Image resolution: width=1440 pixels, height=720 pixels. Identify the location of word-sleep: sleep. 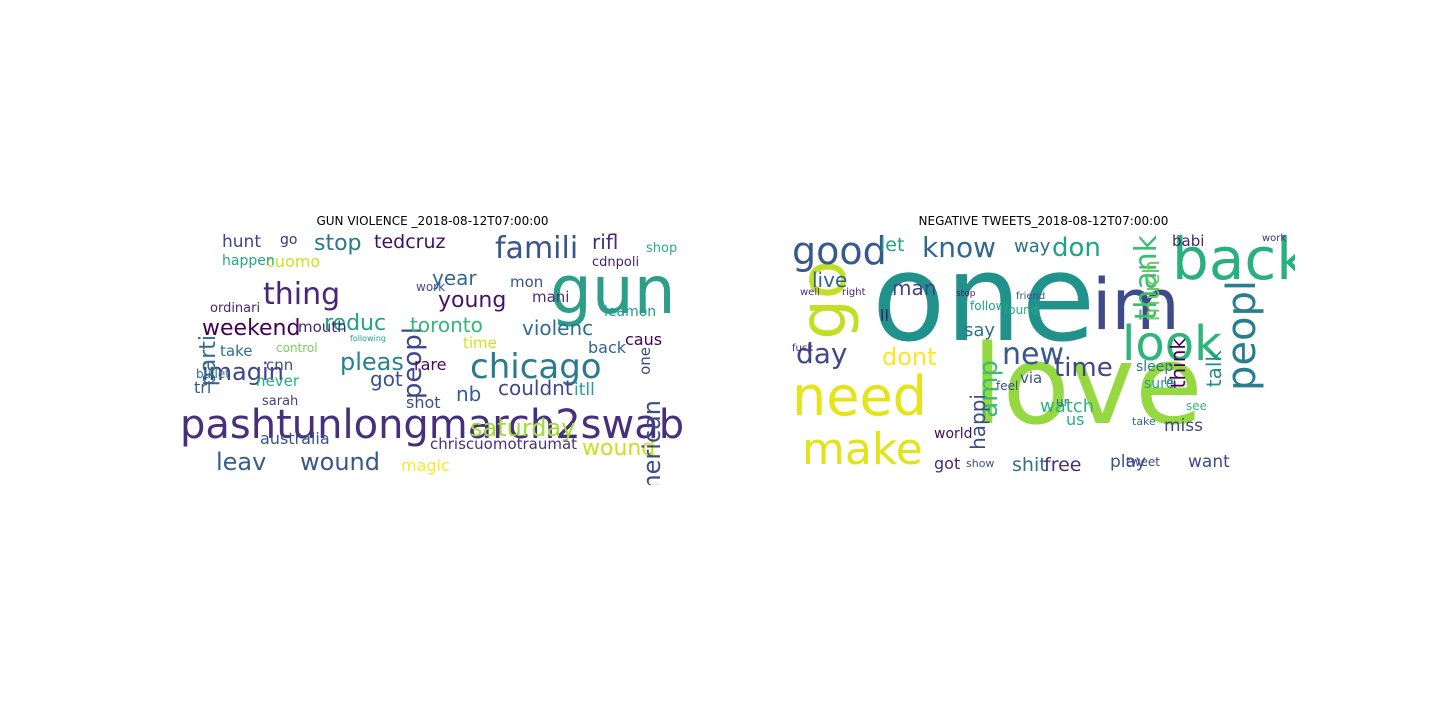
(1155, 367).